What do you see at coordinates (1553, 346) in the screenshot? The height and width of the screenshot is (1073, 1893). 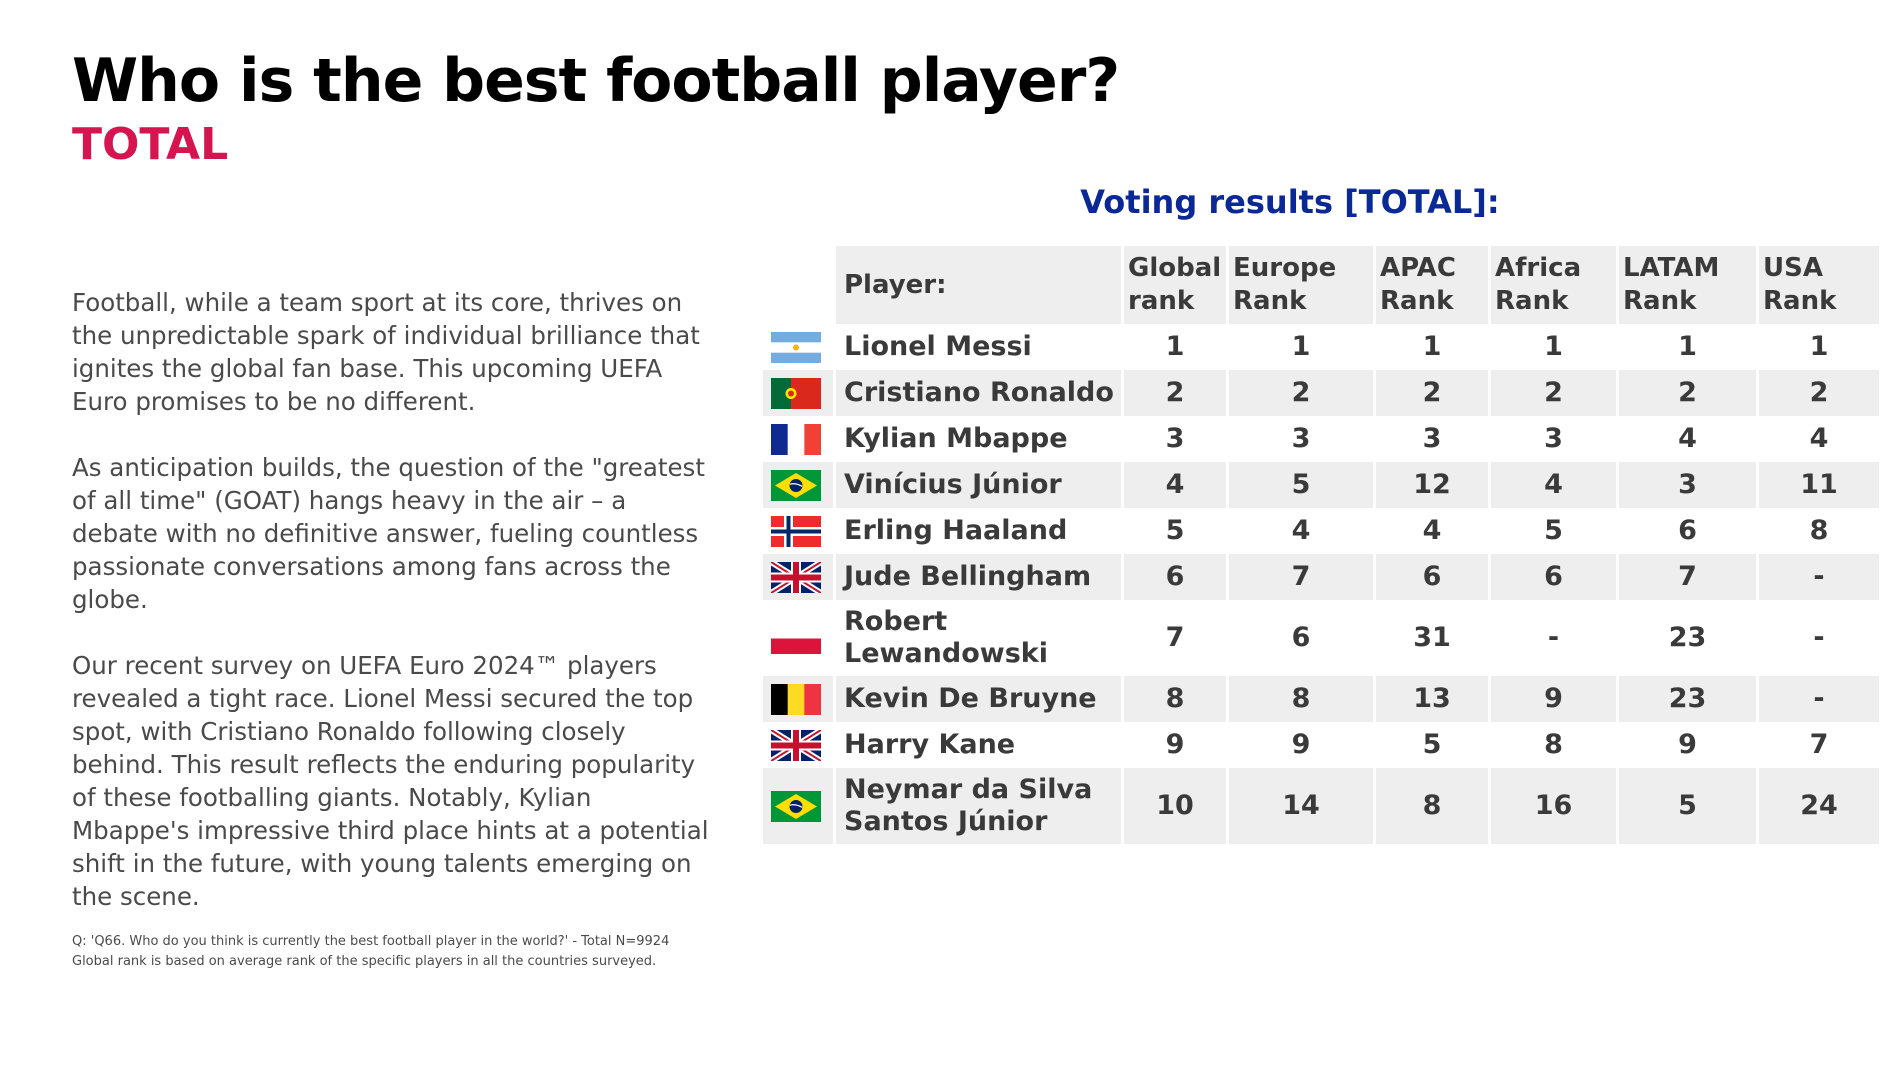 I see `africa-rank-cell: 1` at bounding box center [1553, 346].